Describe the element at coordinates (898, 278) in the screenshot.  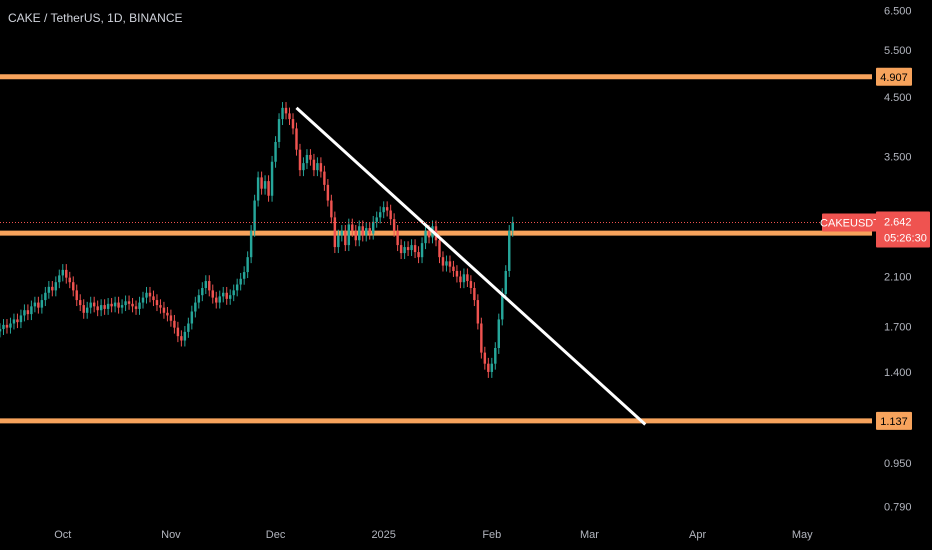
I see `y-tick-label: 2.100` at that location.